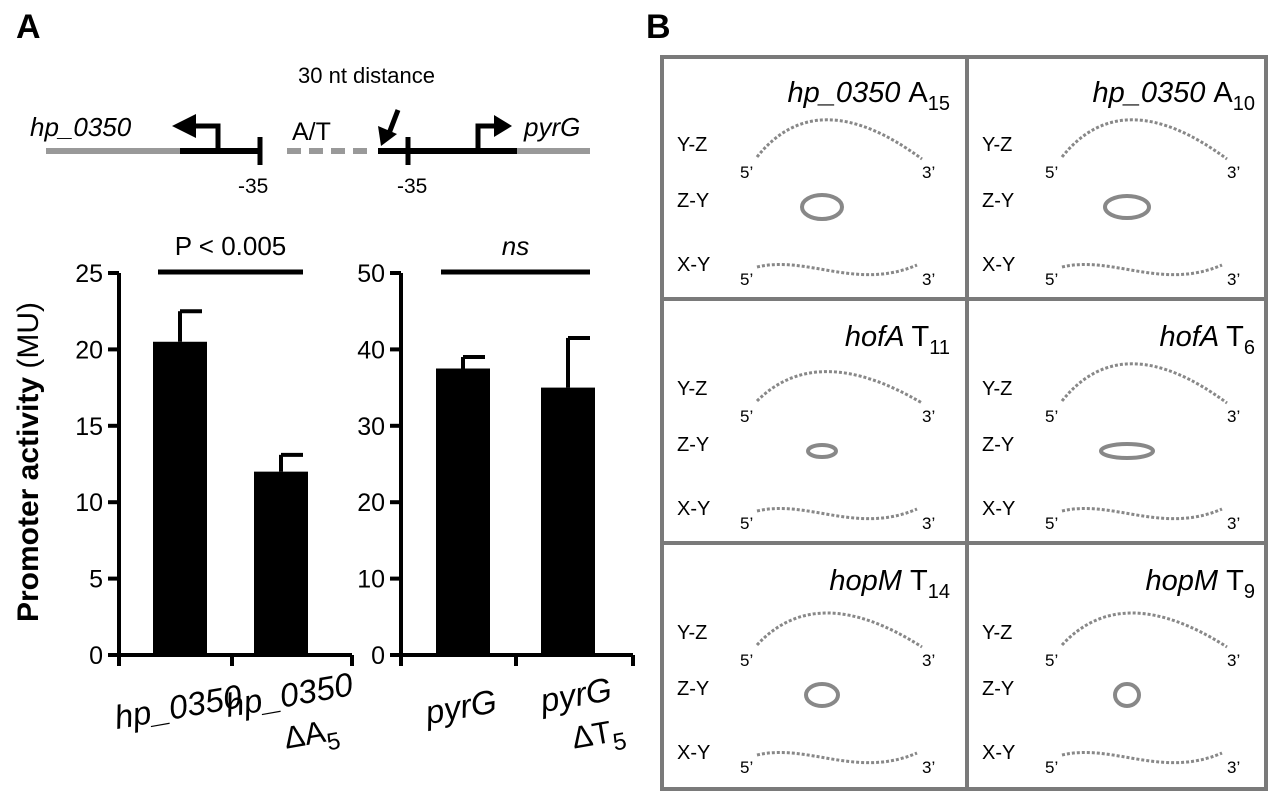  Describe the element at coordinates (889, 584) in the screenshot. I see `cell-title: hopM T14` at that location.